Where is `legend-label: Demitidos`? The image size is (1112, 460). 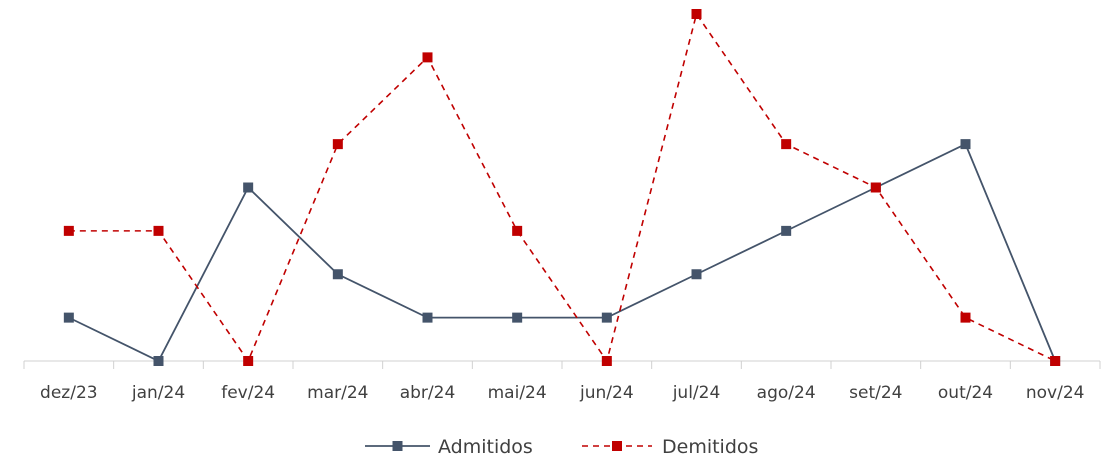 legend-label: Demitidos is located at coordinates (710, 447).